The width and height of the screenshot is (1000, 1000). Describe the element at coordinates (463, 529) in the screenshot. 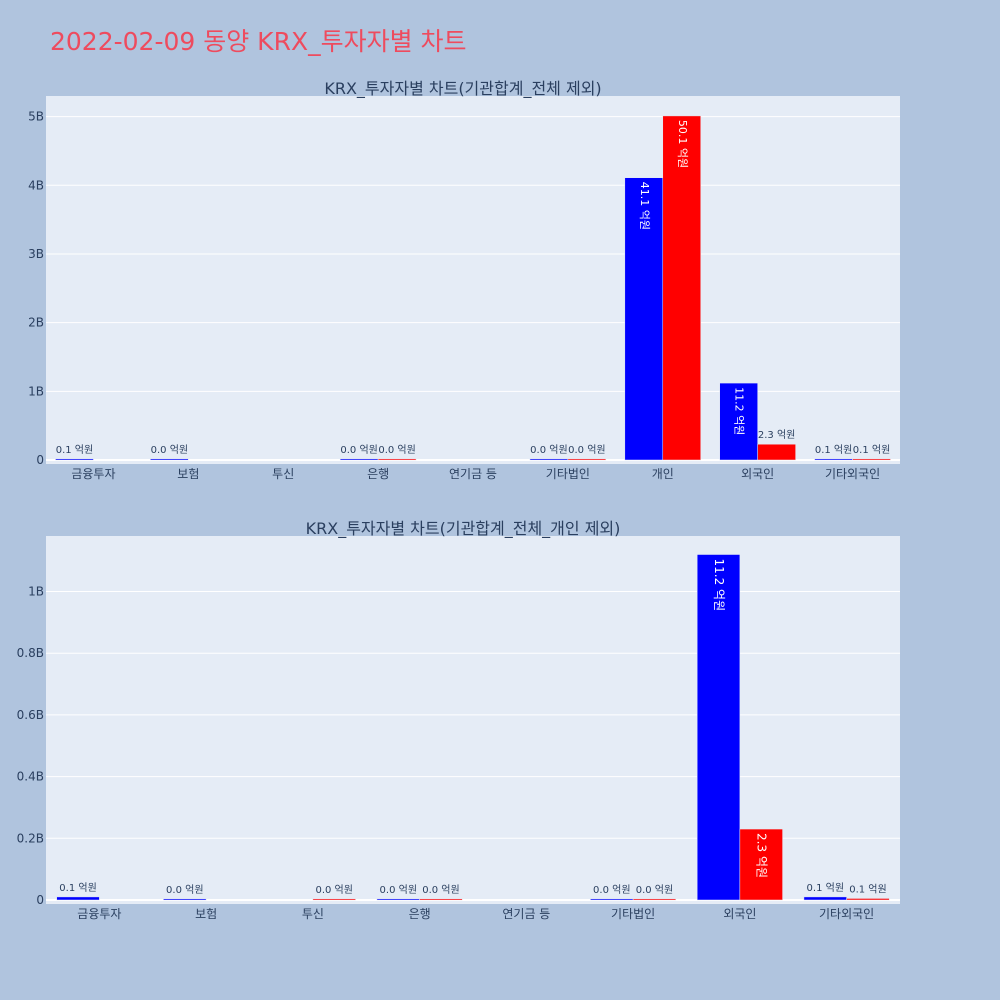

I see `chart-title: KRX_투자자별 차트(기관합계_전체_개인 제외)` at that location.